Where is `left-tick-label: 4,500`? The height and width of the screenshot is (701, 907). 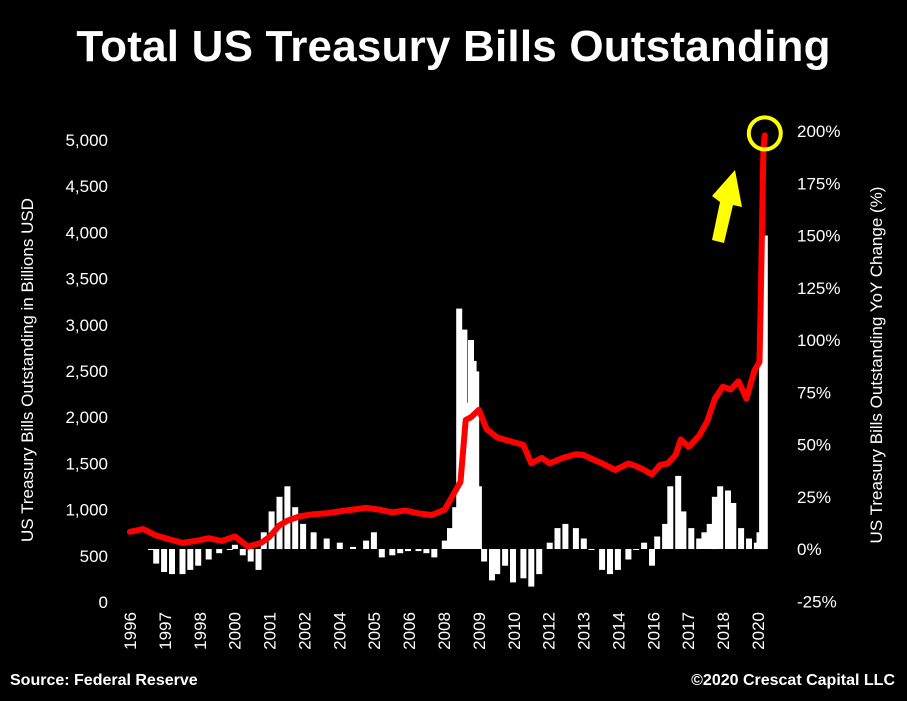 left-tick-label: 4,500 is located at coordinates (86, 186).